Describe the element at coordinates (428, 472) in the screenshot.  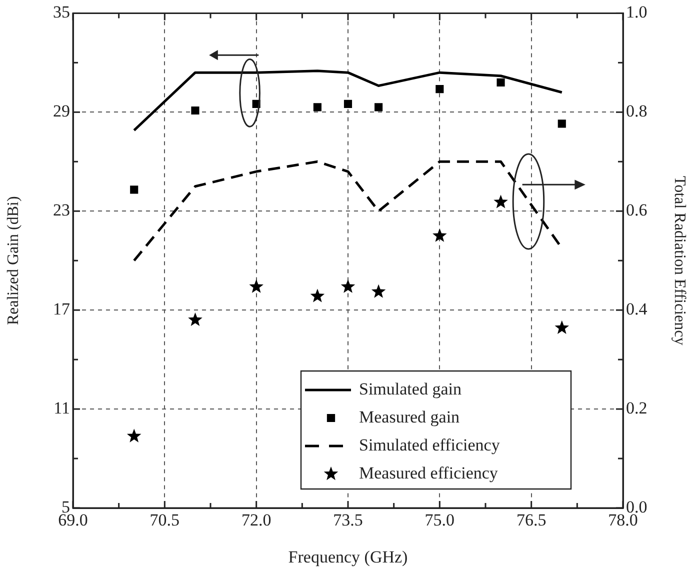
I see `legend-label: Measured efficiency` at that location.